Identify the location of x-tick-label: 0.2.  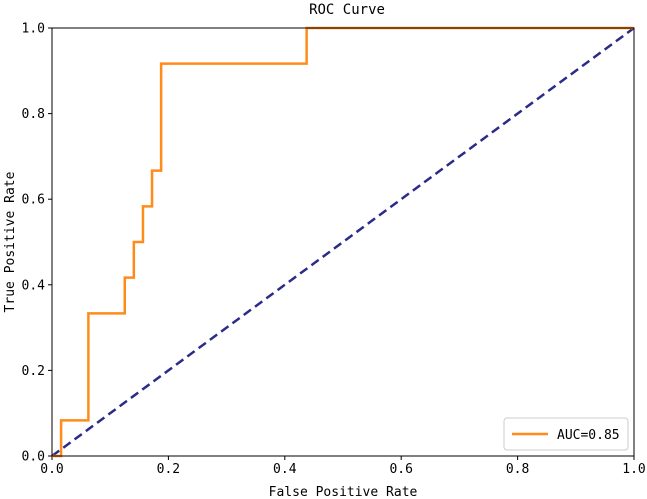
(168, 469).